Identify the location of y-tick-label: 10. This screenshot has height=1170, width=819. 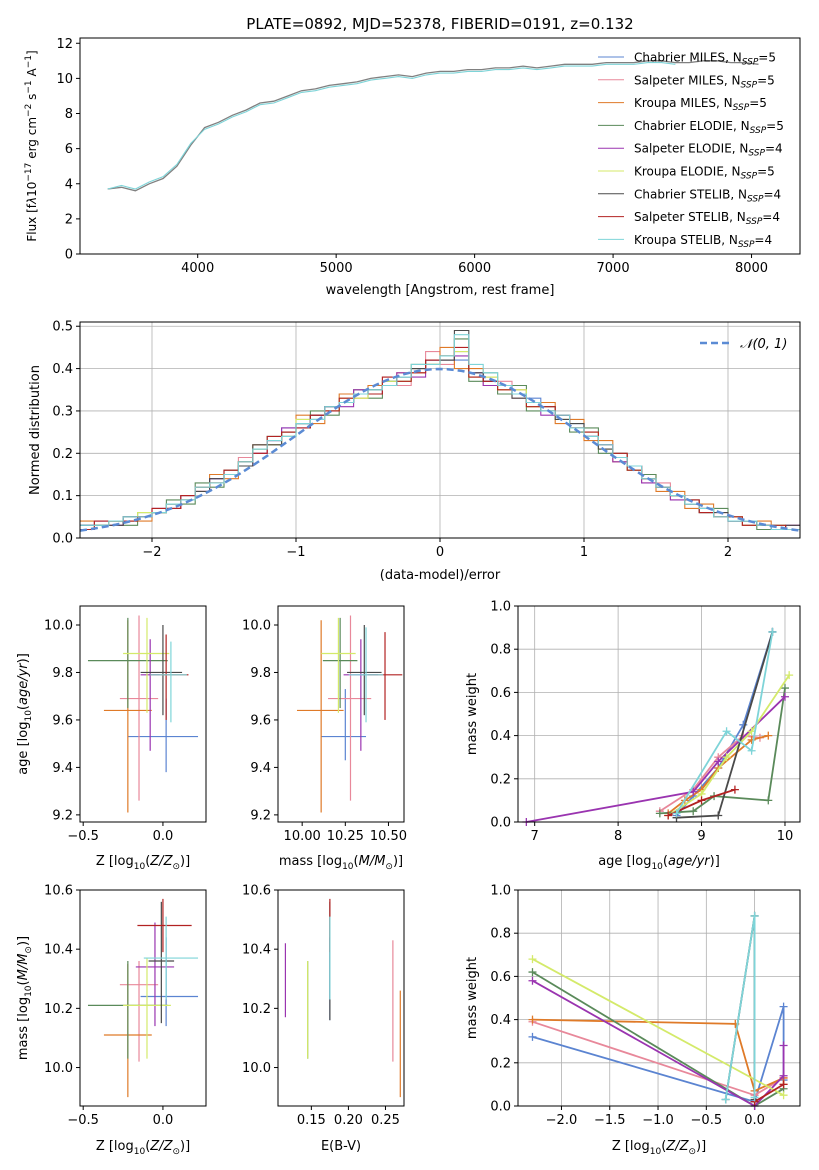
(64, 79).